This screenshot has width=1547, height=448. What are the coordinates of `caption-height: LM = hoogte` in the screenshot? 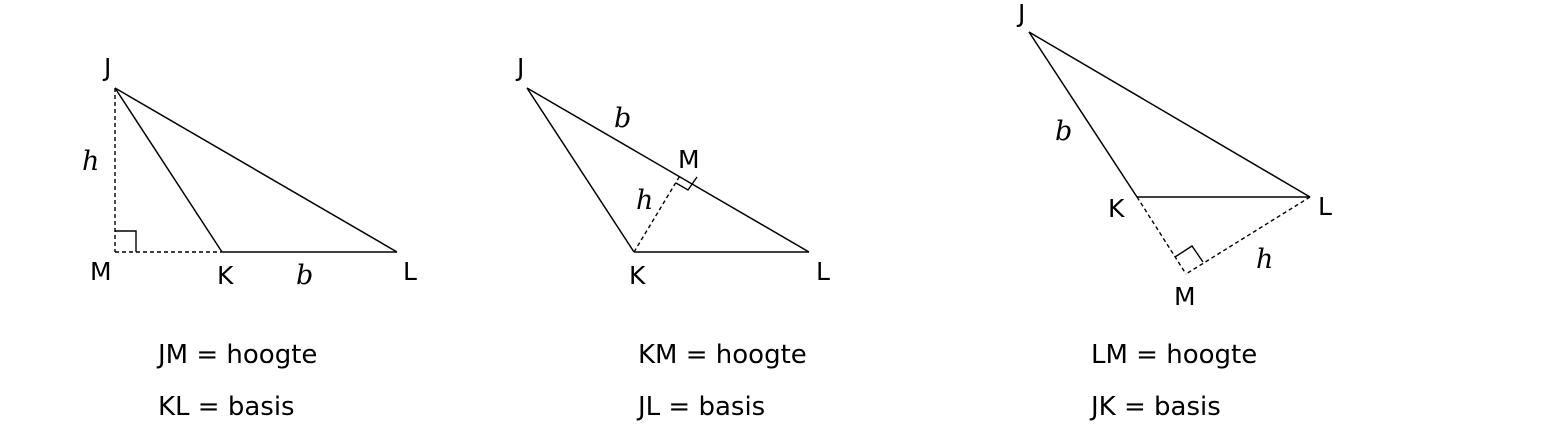 It's located at (1174, 355).